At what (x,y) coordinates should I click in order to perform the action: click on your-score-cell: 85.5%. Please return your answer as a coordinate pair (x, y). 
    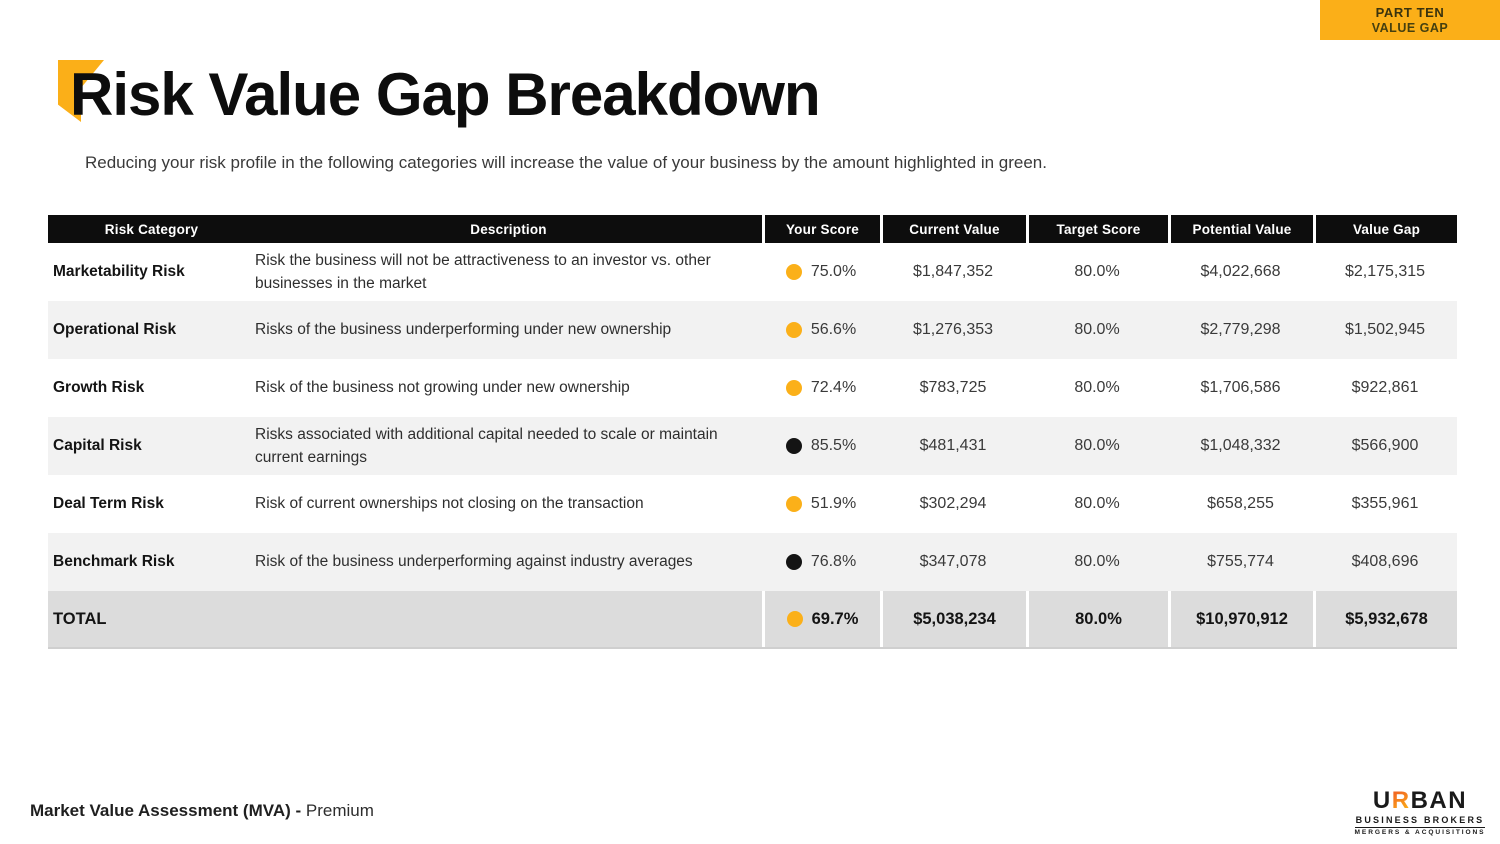
    Looking at the image, I should click on (821, 446).